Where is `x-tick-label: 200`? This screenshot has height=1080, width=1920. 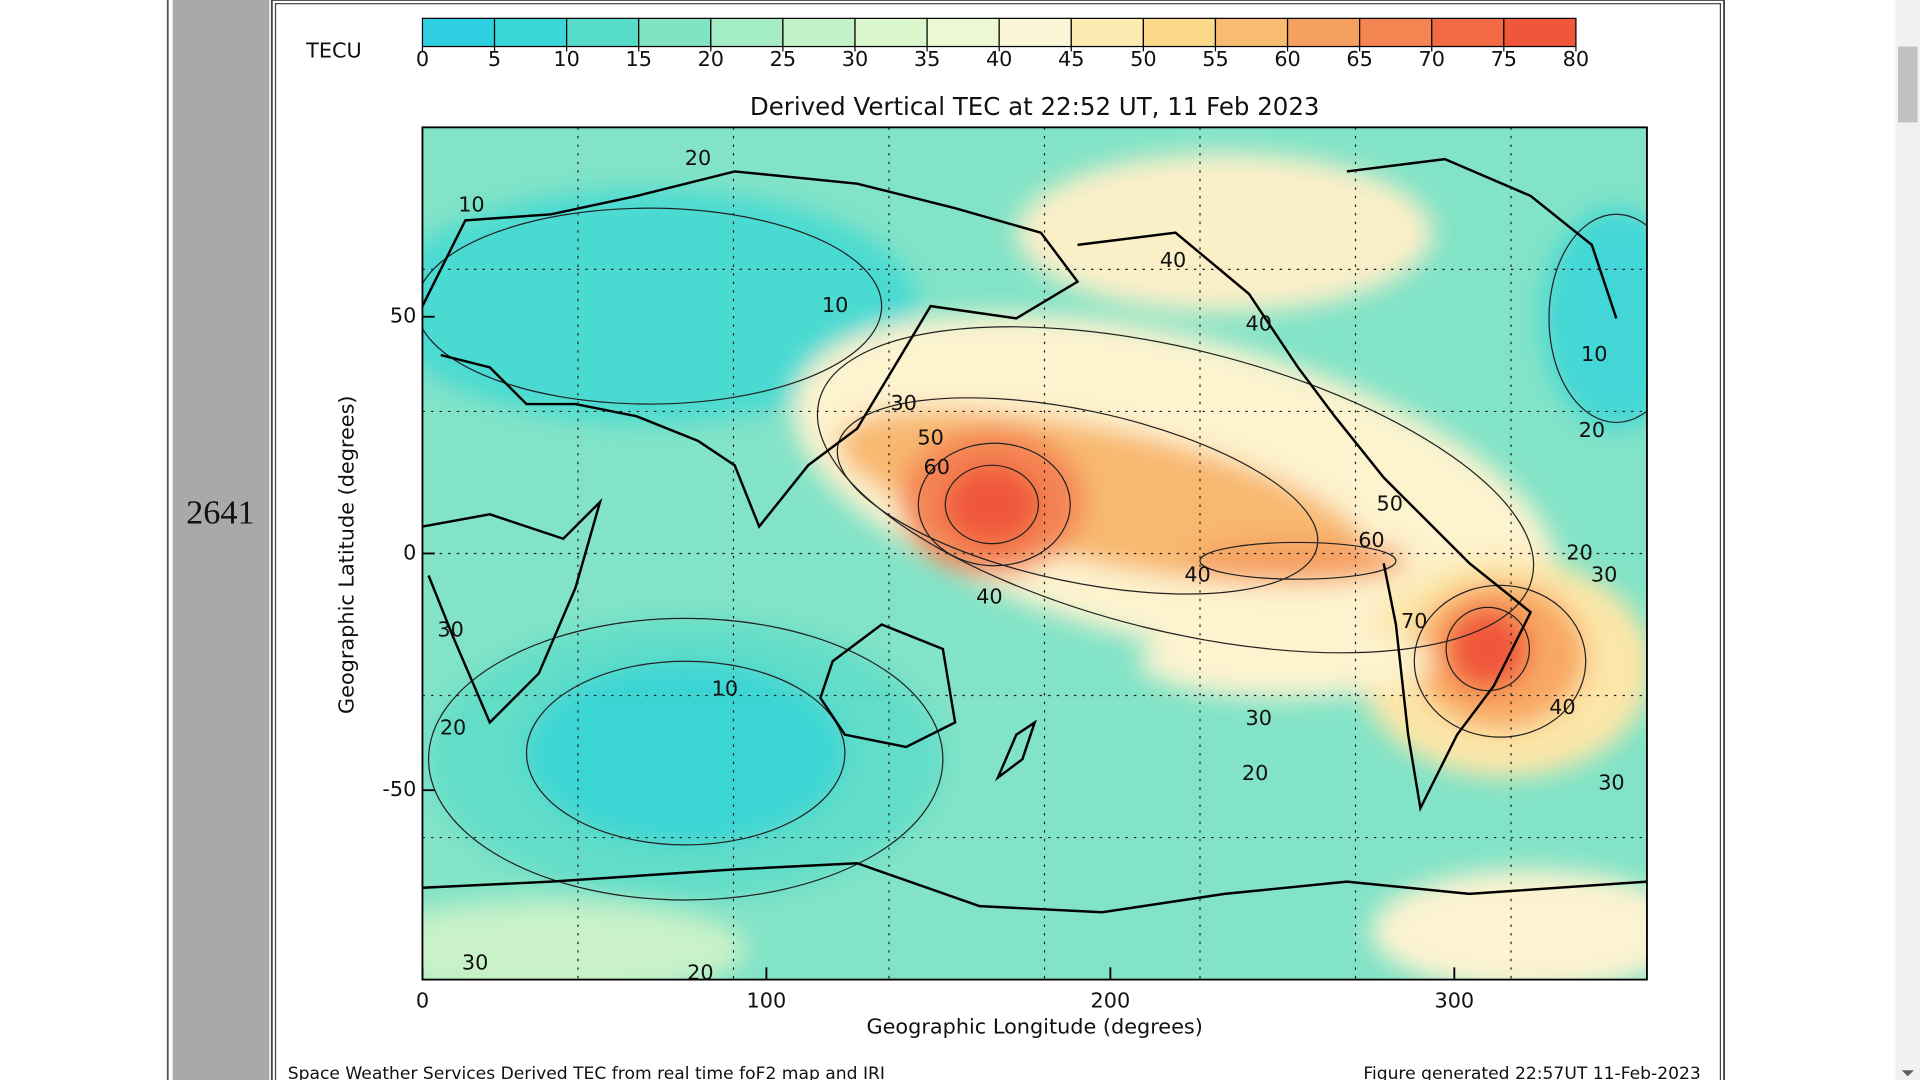 x-tick-label: 200 is located at coordinates (1111, 1001).